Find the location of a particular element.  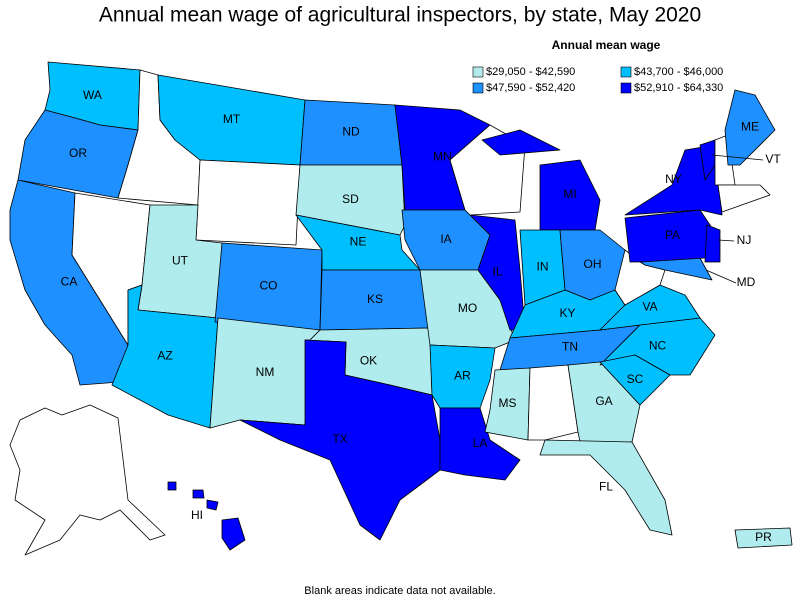

state-label: NM is located at coordinates (265, 372).